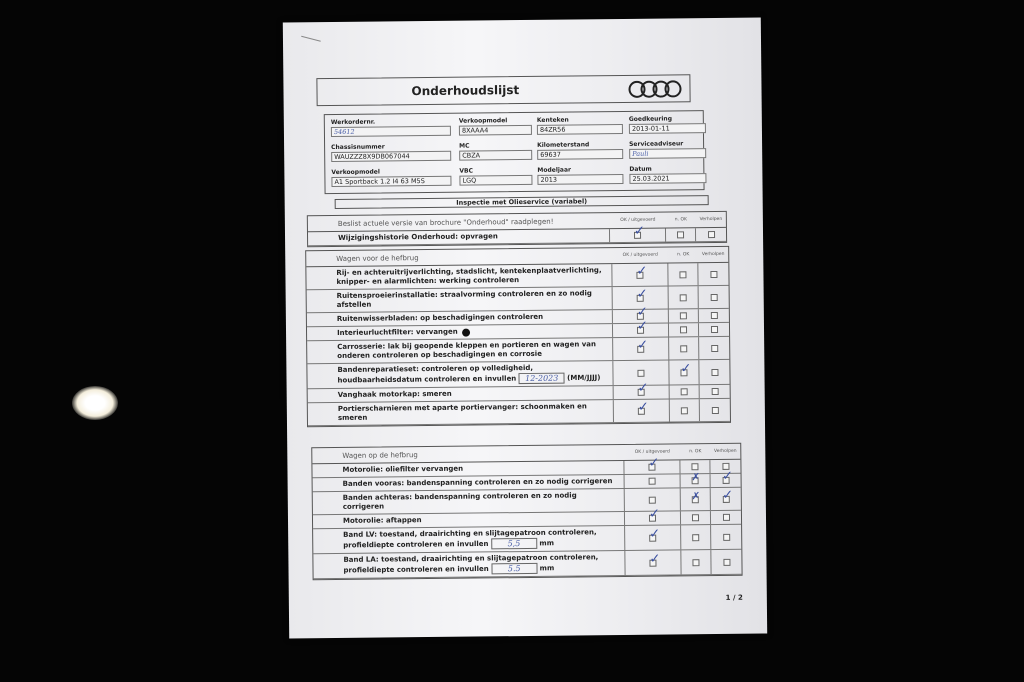 This screenshot has width=1024, height=682. I want to click on handwritten-value: 12-2023, so click(541, 378).